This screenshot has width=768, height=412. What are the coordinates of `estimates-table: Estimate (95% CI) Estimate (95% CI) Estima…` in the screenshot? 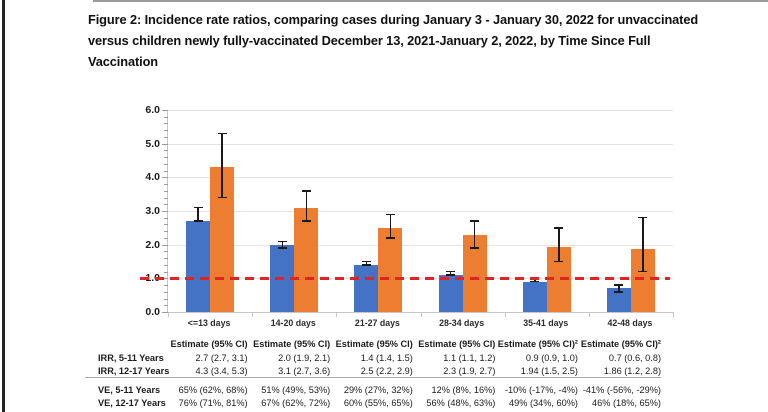 It's located at (373, 373).